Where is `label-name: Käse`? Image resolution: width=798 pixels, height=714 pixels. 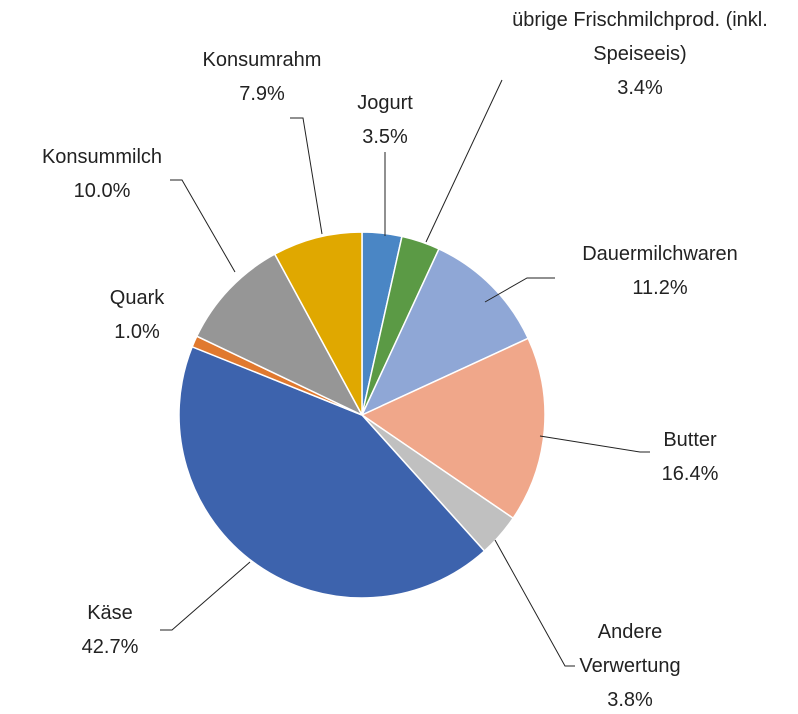
label-name: Käse is located at coordinates (110, 613).